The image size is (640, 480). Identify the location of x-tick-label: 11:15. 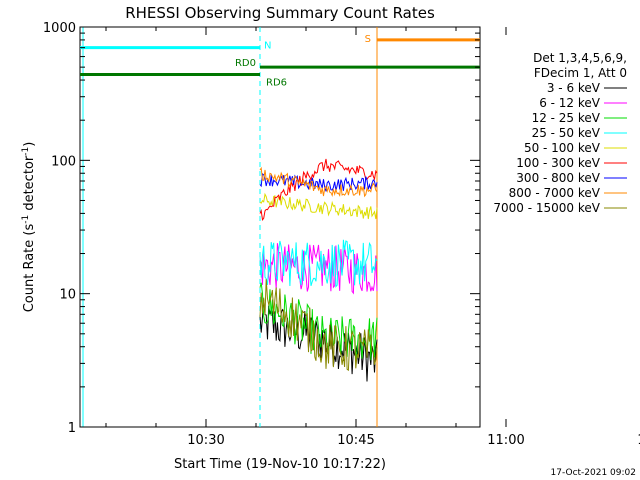
(638, 440).